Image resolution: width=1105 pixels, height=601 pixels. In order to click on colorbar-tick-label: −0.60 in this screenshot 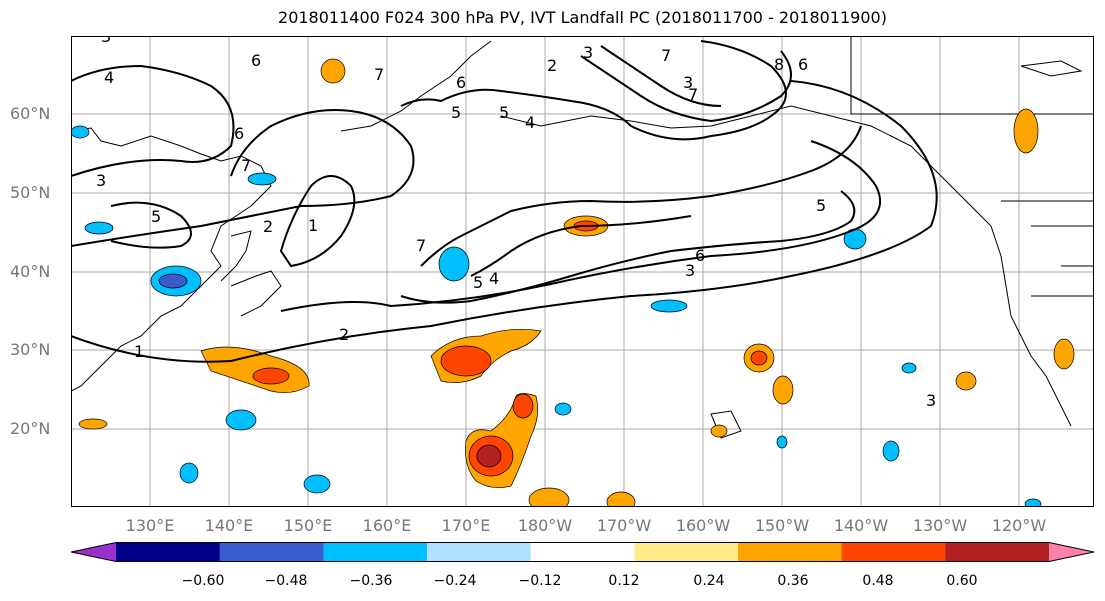, I will do `click(203, 581)`.